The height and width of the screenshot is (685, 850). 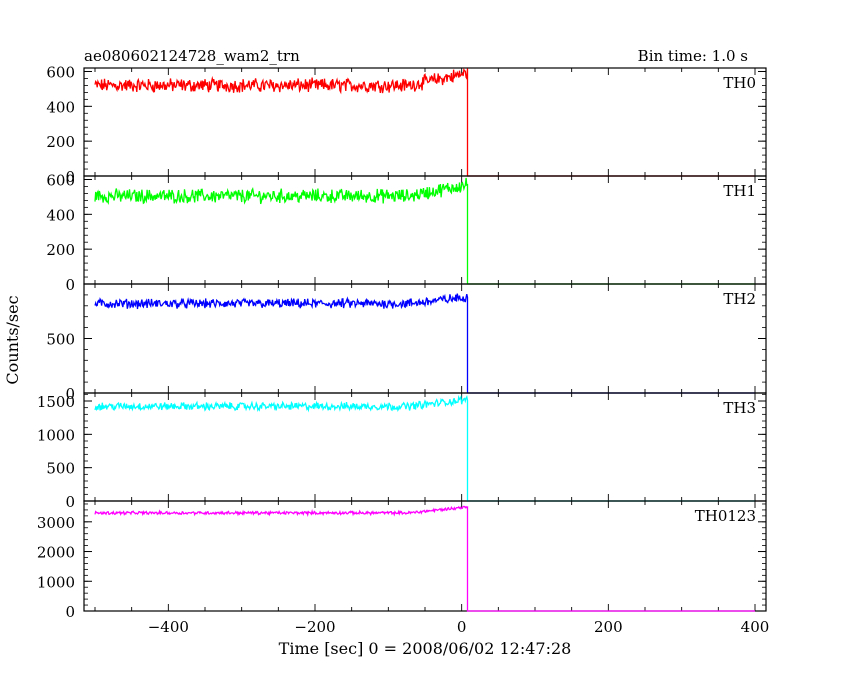 What do you see at coordinates (12, 339) in the screenshot?
I see `y-axis-label: Counts/sec` at bounding box center [12, 339].